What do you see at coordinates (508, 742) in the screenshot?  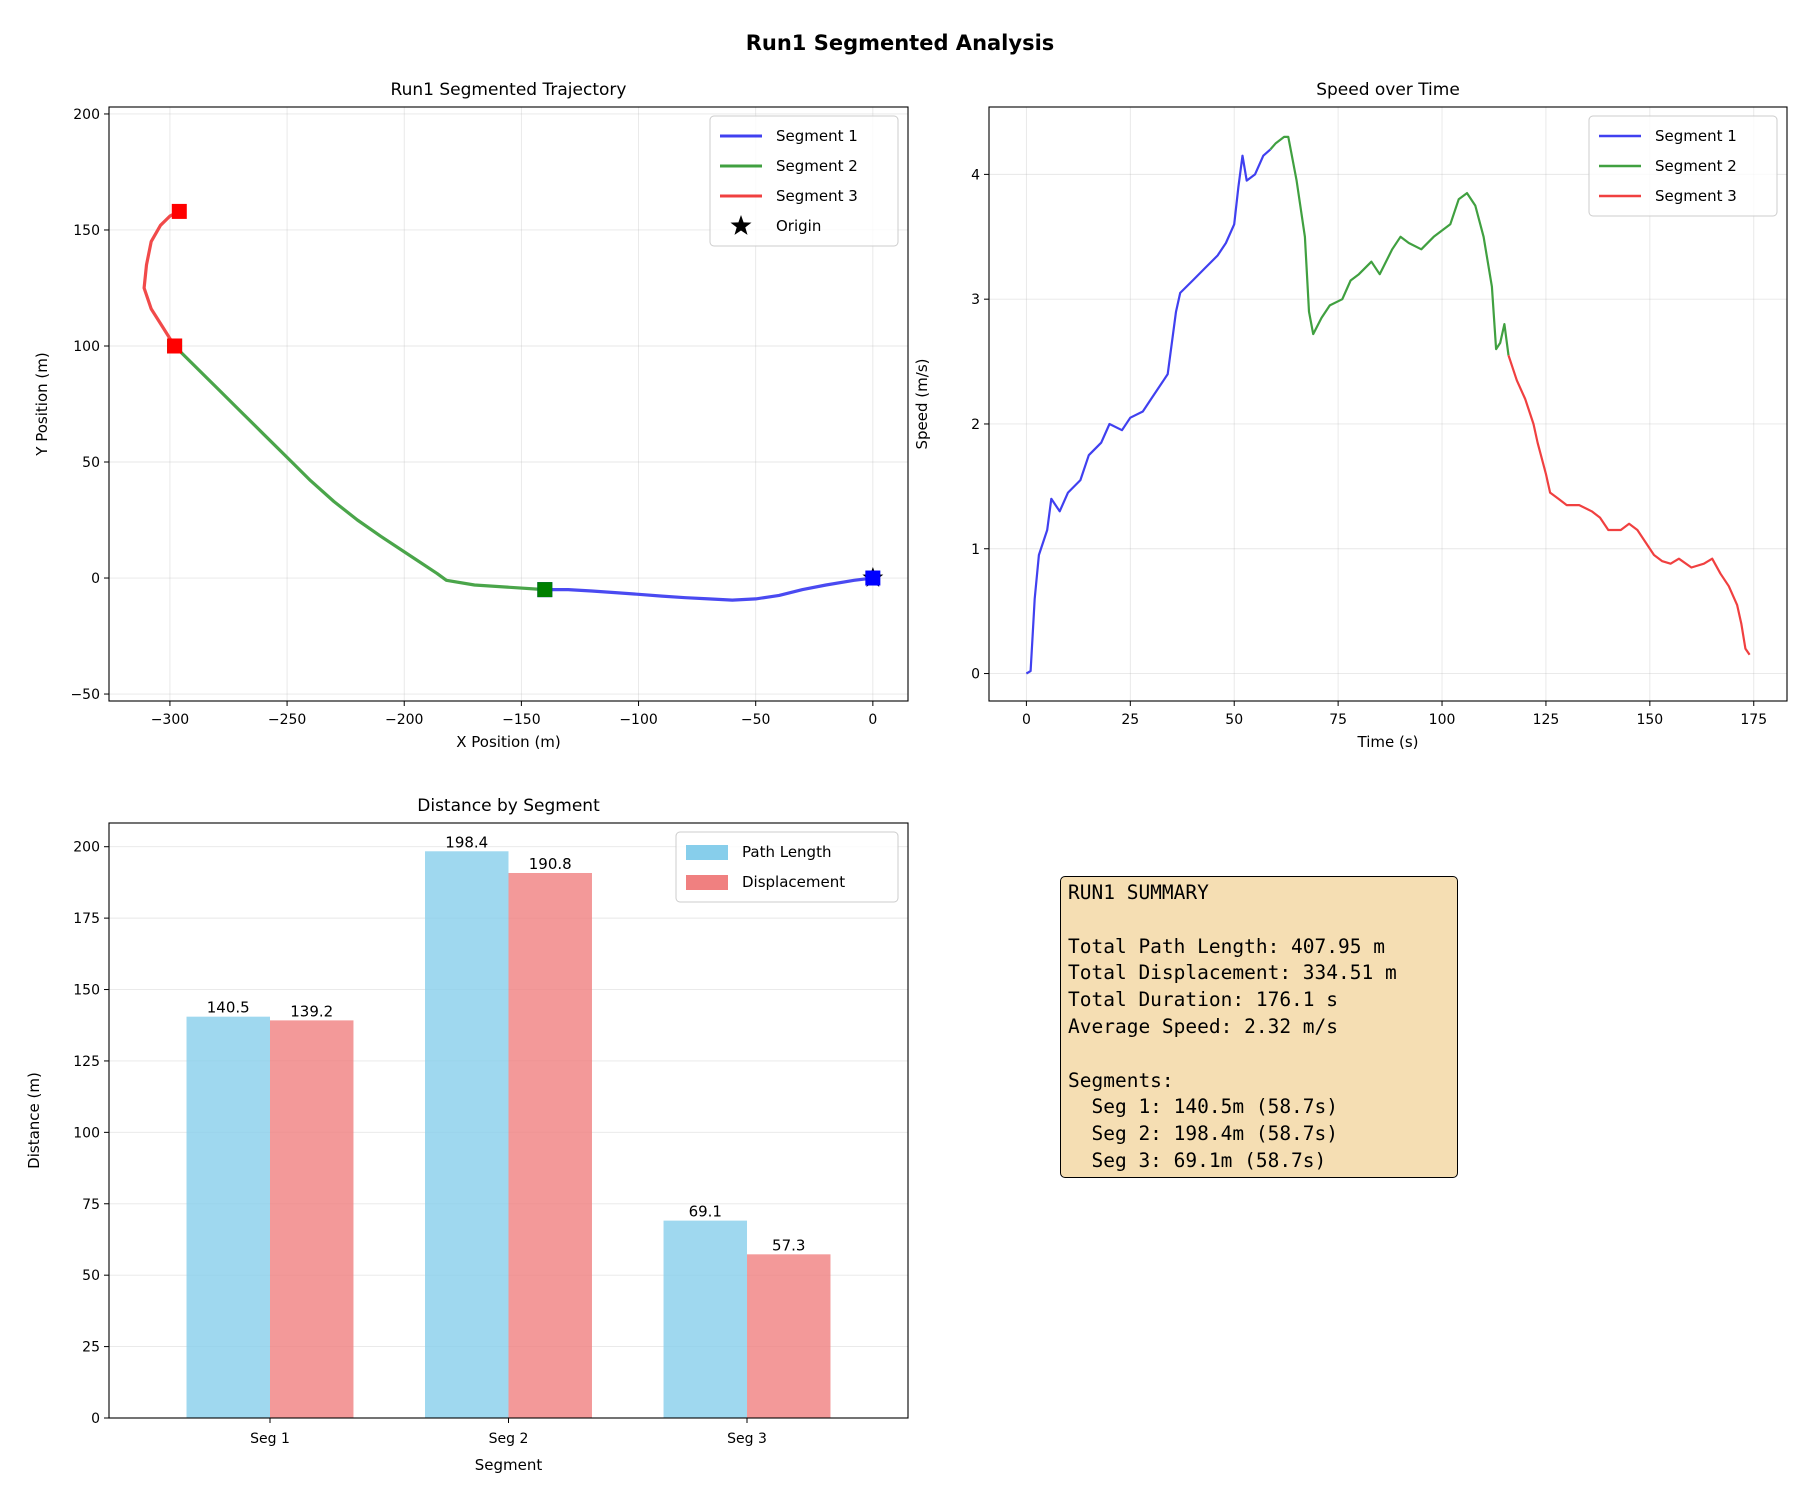 I see `x-axis-label: X Position (m)` at bounding box center [508, 742].